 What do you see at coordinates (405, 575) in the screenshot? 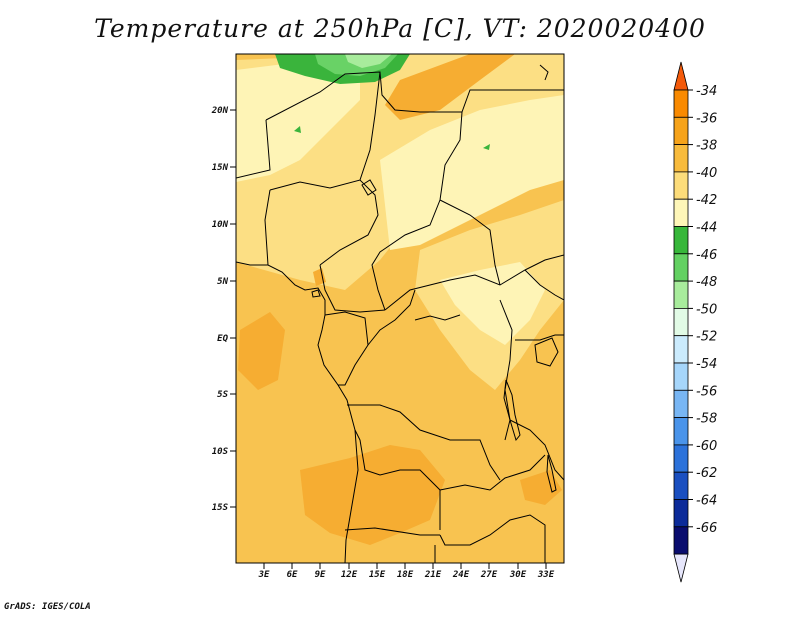
I see `lon-tick-label: 18E` at bounding box center [405, 575].